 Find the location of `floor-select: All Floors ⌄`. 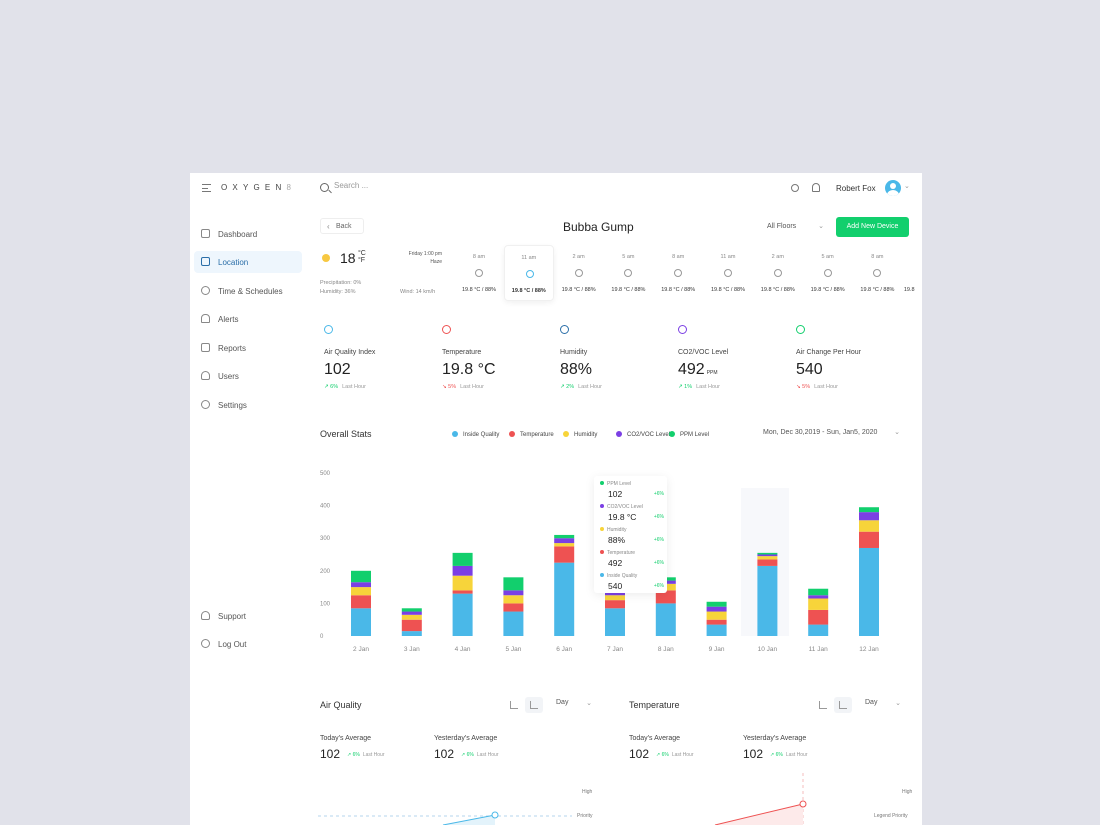

floor-select: All Floors ⌄ is located at coordinates (795, 227).